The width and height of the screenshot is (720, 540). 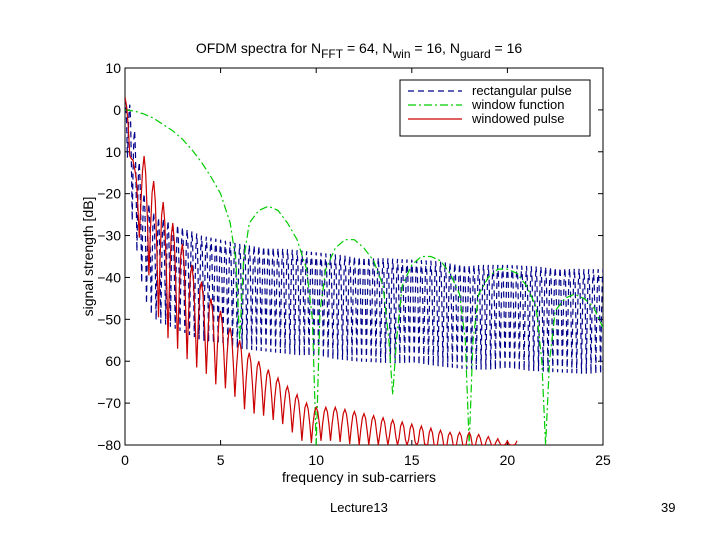 I want to click on legend-box, so click(x=495, y=108).